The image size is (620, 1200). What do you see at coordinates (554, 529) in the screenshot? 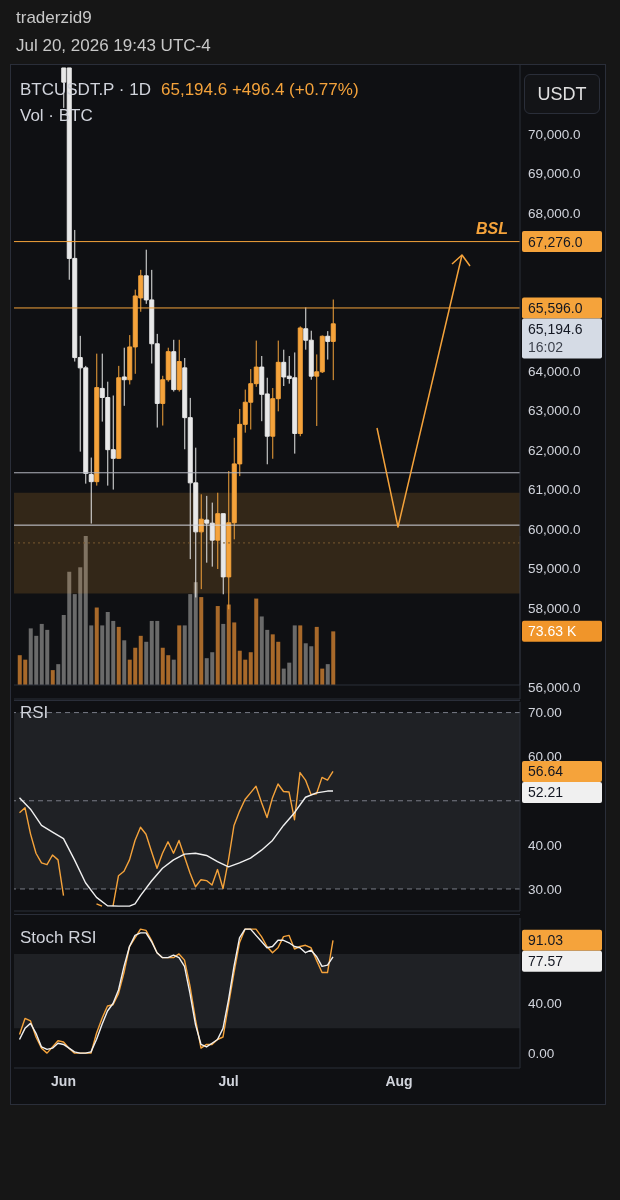
I see `y-tick-label: 60,000.0` at bounding box center [554, 529].